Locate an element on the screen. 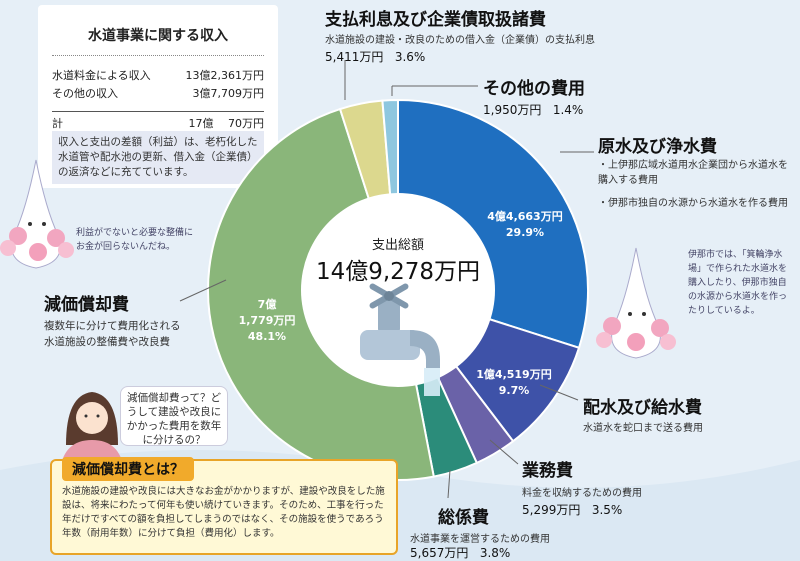 This screenshot has height=561, width=800. category-desc-depreciation-2: 水道施設の整備費や改良費 is located at coordinates (107, 342).